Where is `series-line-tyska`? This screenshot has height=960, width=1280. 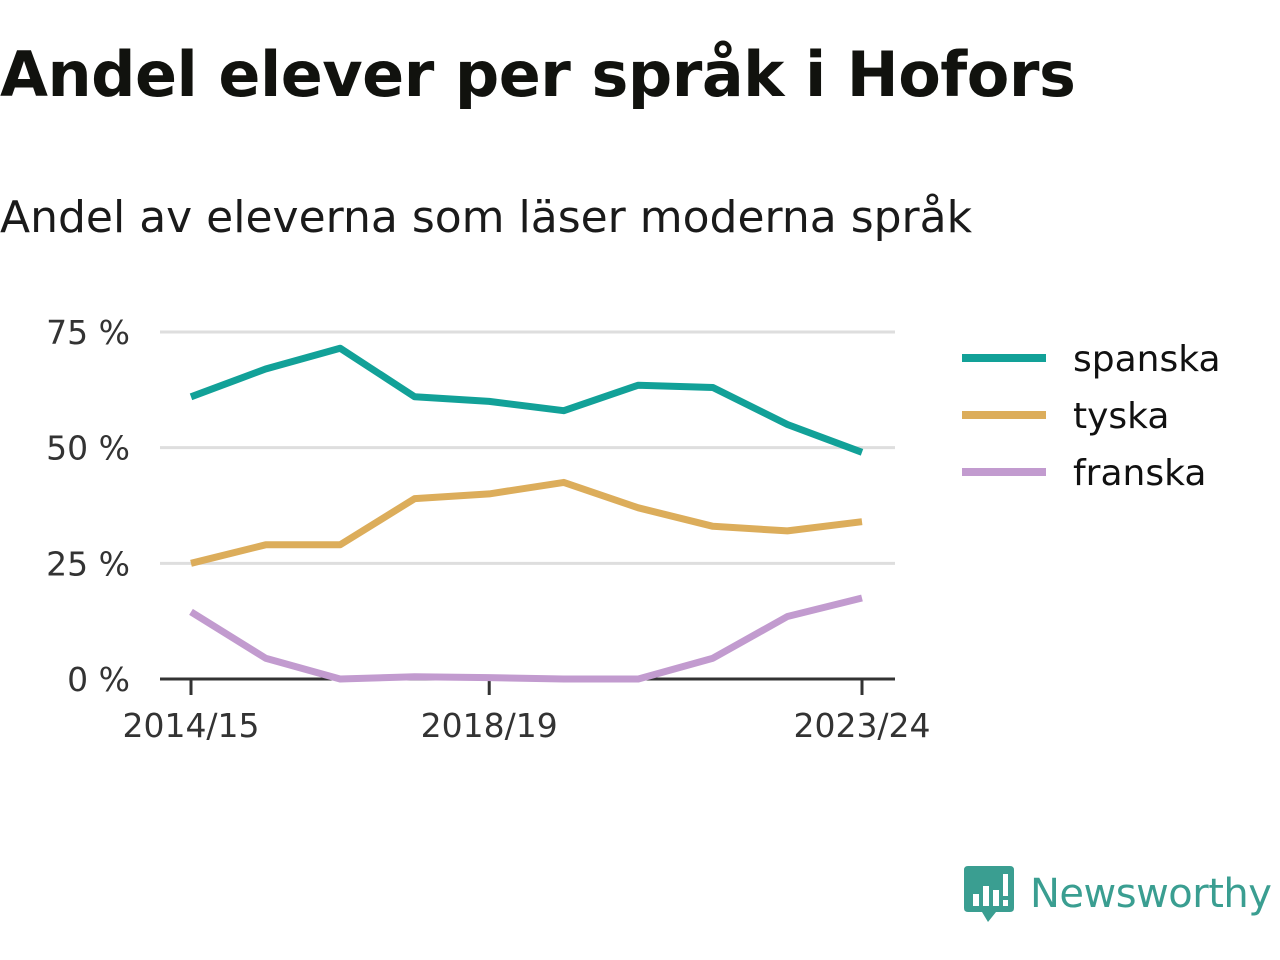 series-line-tyska is located at coordinates (526, 522).